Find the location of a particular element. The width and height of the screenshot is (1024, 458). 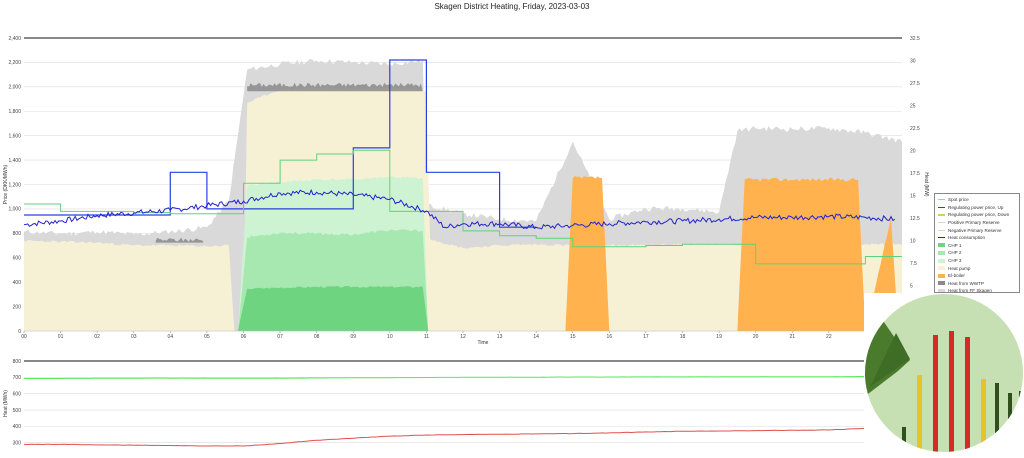

legend-item-chp-1: CHP 1 is located at coordinates (977, 246).